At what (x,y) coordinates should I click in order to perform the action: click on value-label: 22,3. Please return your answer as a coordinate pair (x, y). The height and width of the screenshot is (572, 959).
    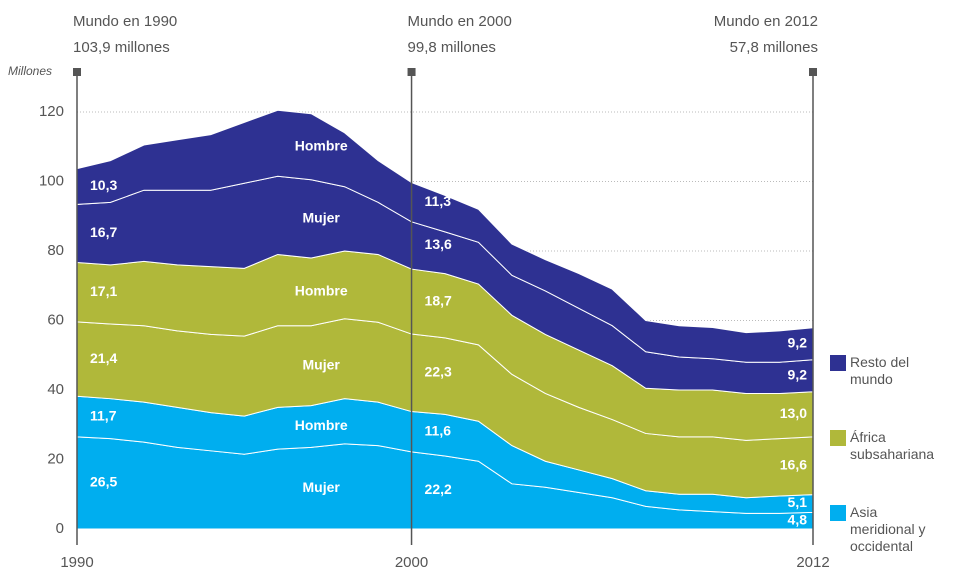
    Looking at the image, I should click on (438, 372).